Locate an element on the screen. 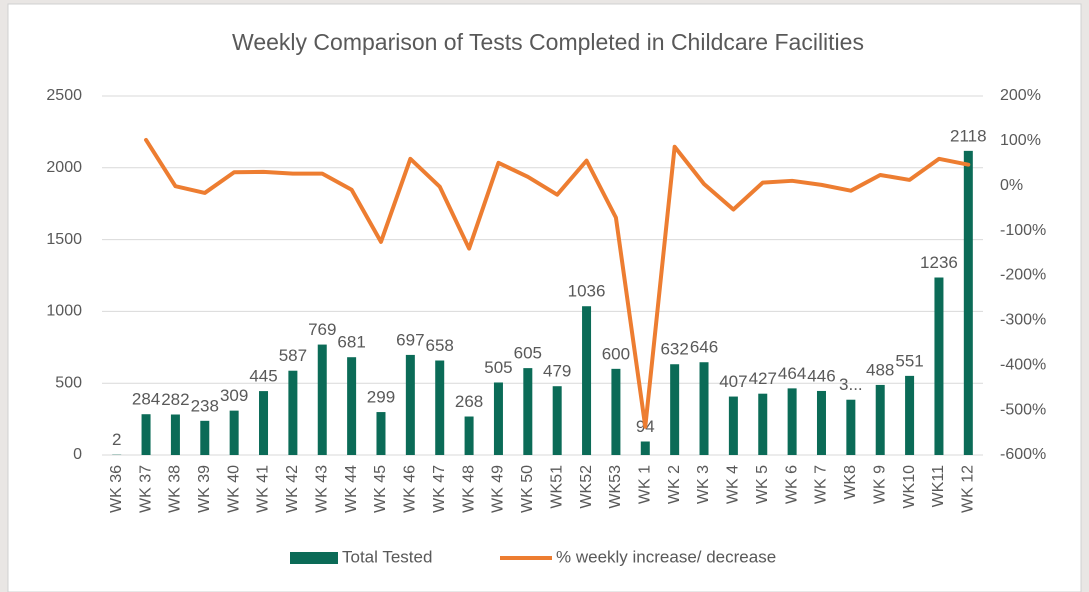 The height and width of the screenshot is (592, 1089). x-tick-label: WK 48 is located at coordinates (468, 489).